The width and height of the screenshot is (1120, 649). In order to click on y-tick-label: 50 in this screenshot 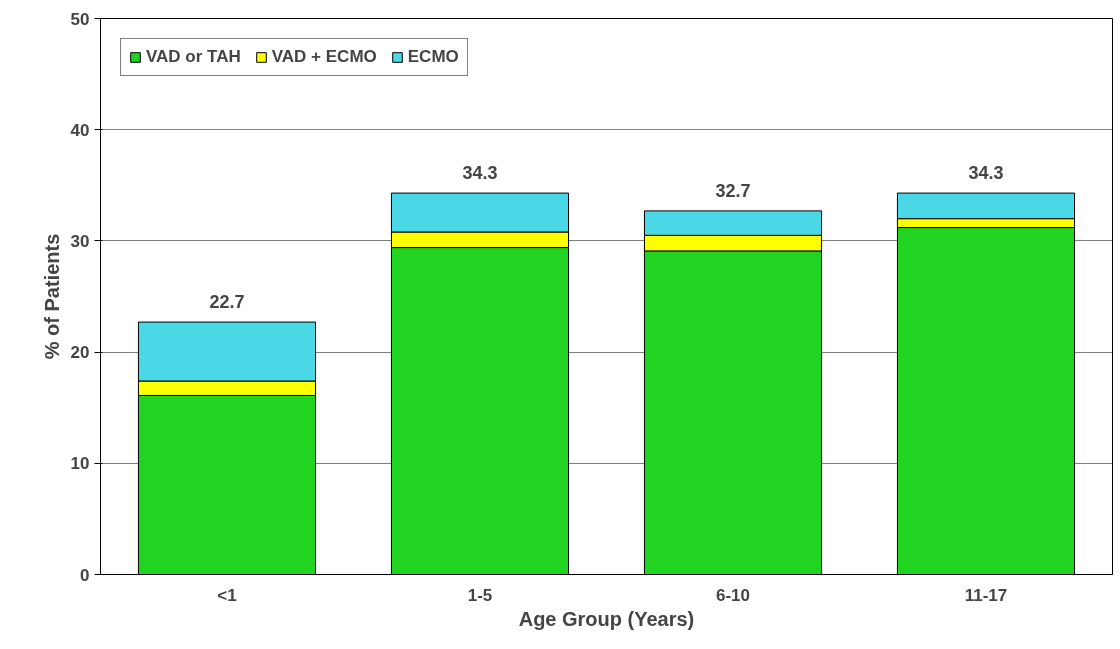, I will do `click(80, 19)`.